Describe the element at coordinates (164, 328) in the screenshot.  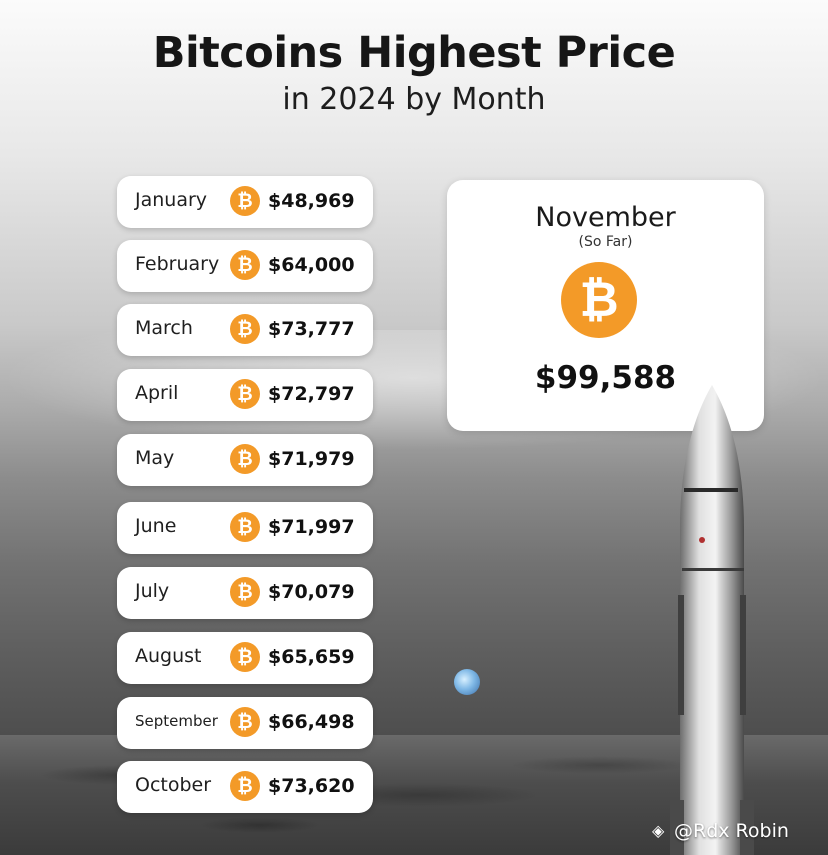
I see `month-label: March` at that location.